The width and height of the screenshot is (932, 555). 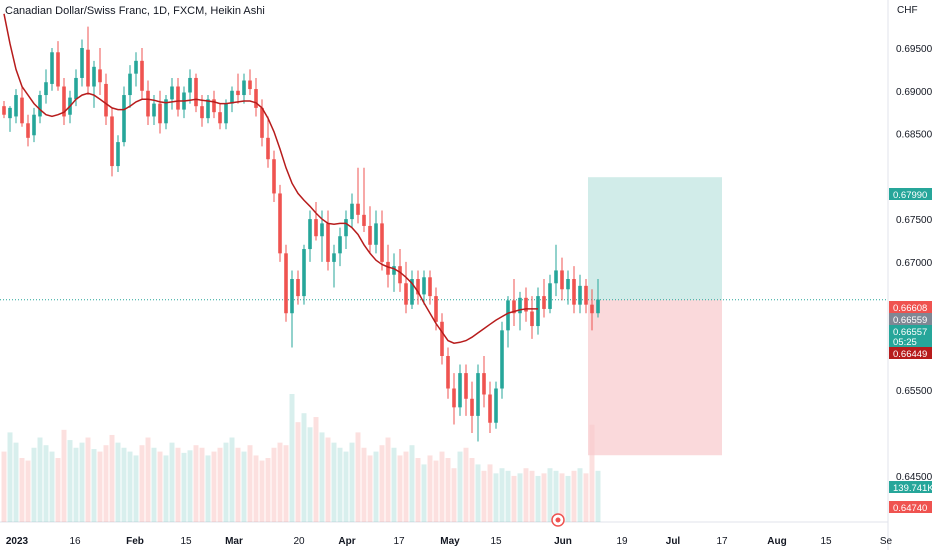 I want to click on currency-label: CHF, so click(x=907, y=10).